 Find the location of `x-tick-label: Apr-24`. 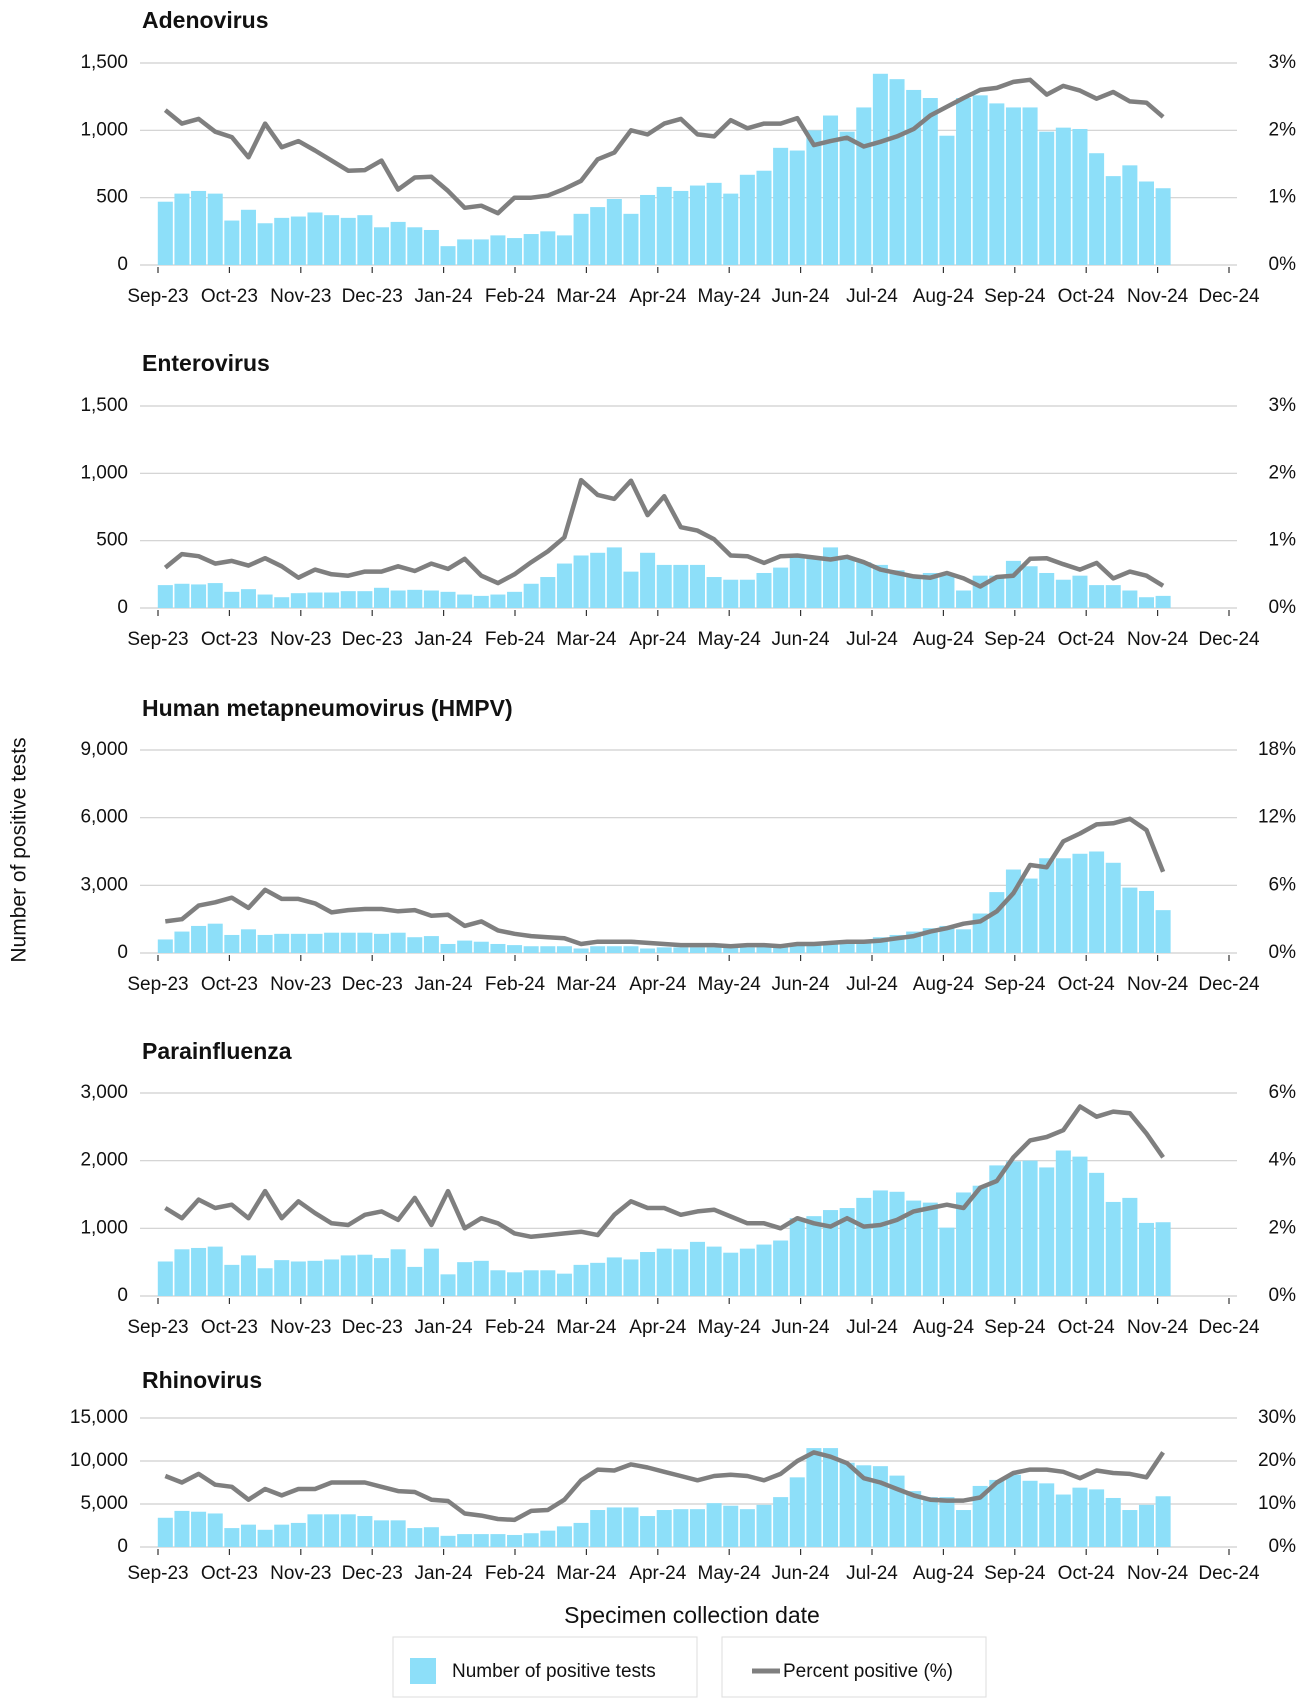

x-tick-label: Apr-24 is located at coordinates (657, 639).